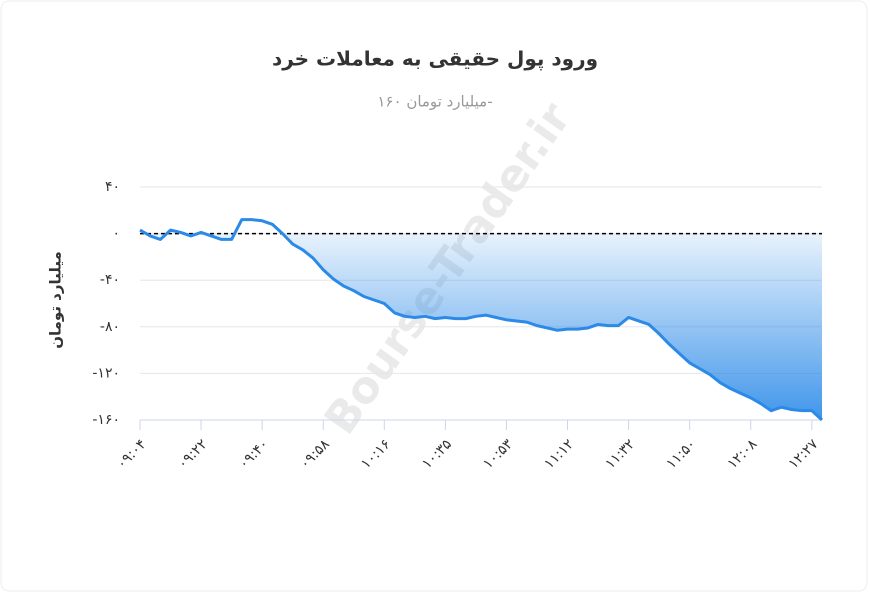 Image resolution: width=870 pixels, height=593 pixels. Describe the element at coordinates (110, 327) in the screenshot. I see `y-tick-label: -۸۰` at that location.